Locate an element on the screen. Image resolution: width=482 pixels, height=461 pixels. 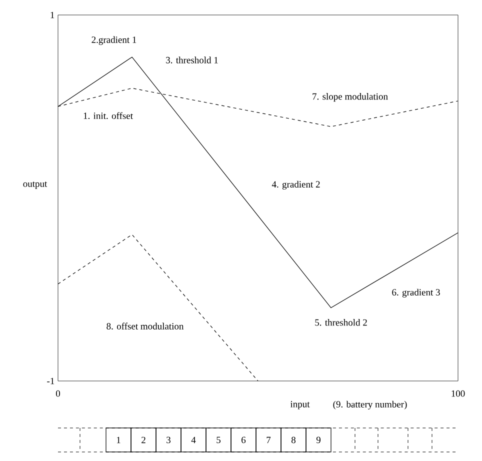
annotation: 7. slope modulation is located at coordinates (350, 97).